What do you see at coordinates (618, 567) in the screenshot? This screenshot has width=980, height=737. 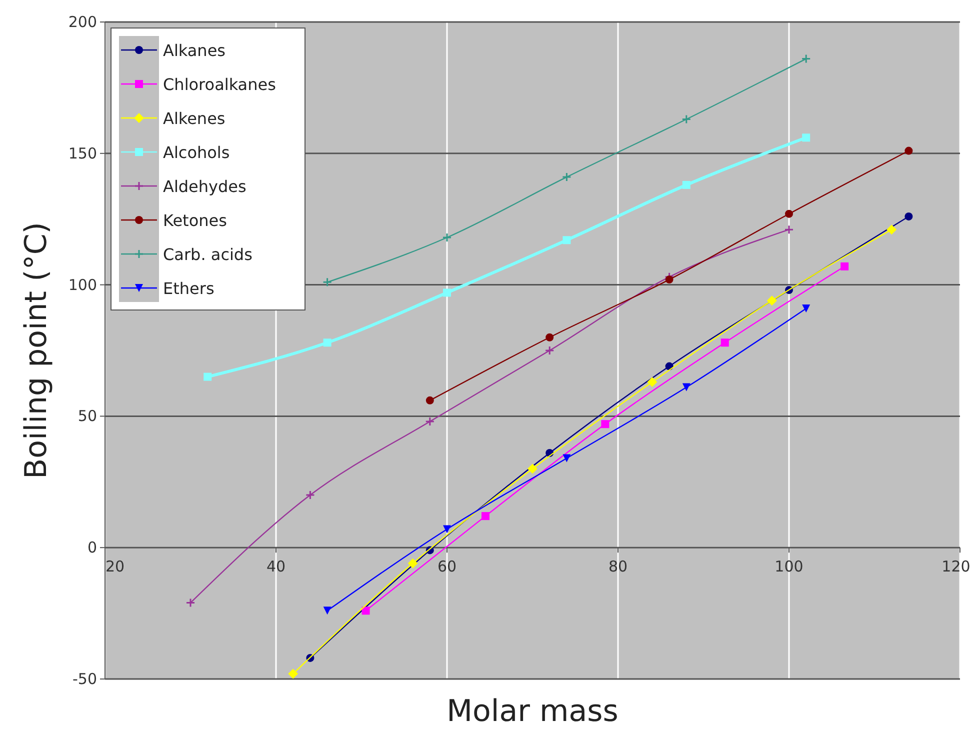 I see `x-tick-label: 80` at bounding box center [618, 567].